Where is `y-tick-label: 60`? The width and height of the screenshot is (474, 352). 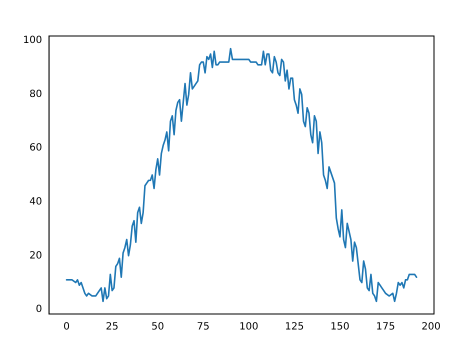
y-tick-label: 60 is located at coordinates (35, 148).